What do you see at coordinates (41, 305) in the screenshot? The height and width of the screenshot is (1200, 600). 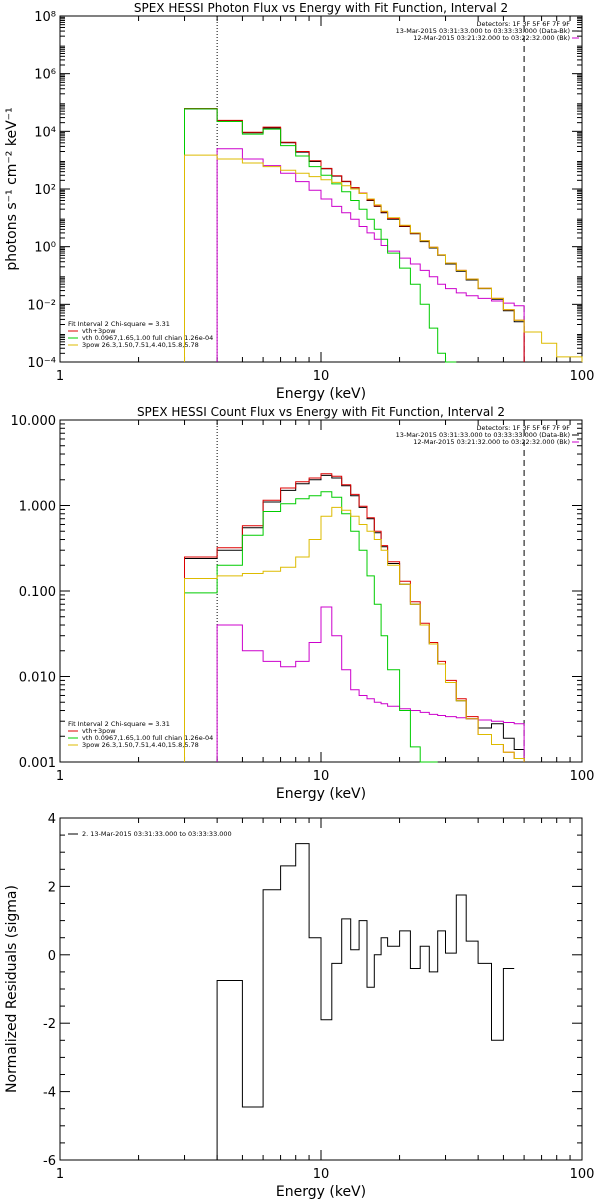 I see `chart1-ytick-label: 10⁻²` at bounding box center [41, 305].